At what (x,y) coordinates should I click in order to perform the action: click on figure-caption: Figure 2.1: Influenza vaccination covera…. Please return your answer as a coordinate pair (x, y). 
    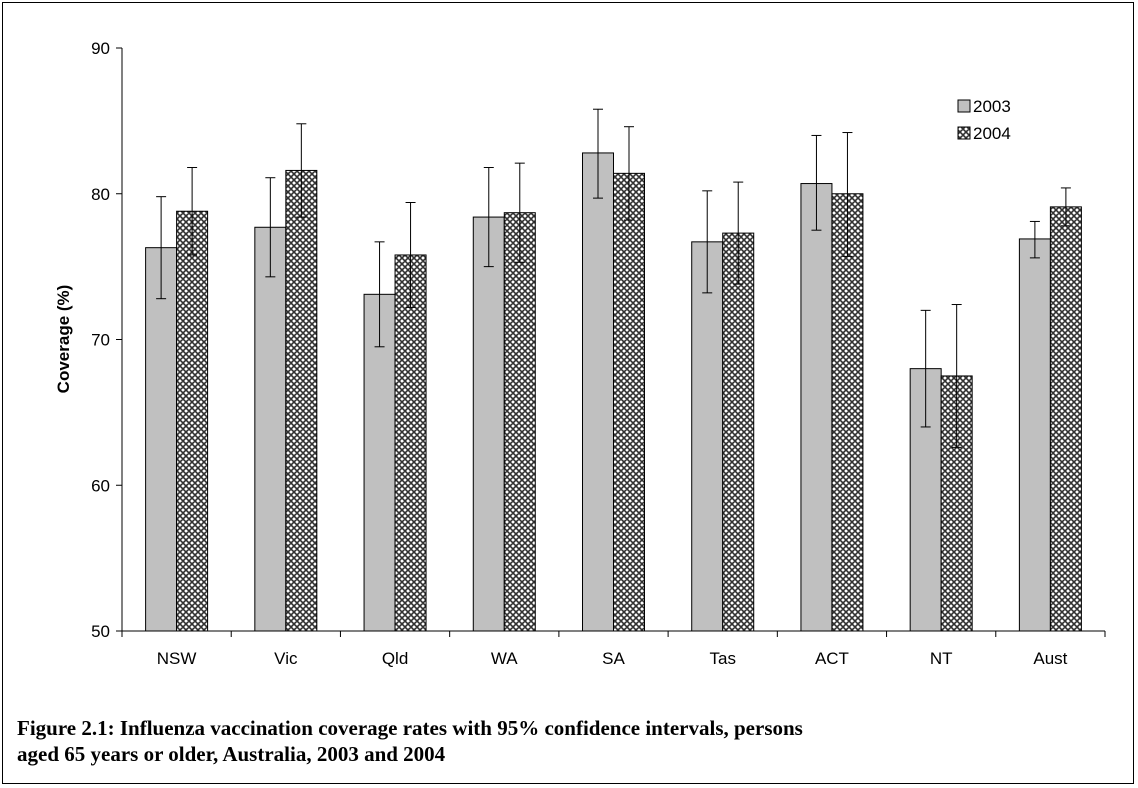
    Looking at the image, I should click on (567, 741).